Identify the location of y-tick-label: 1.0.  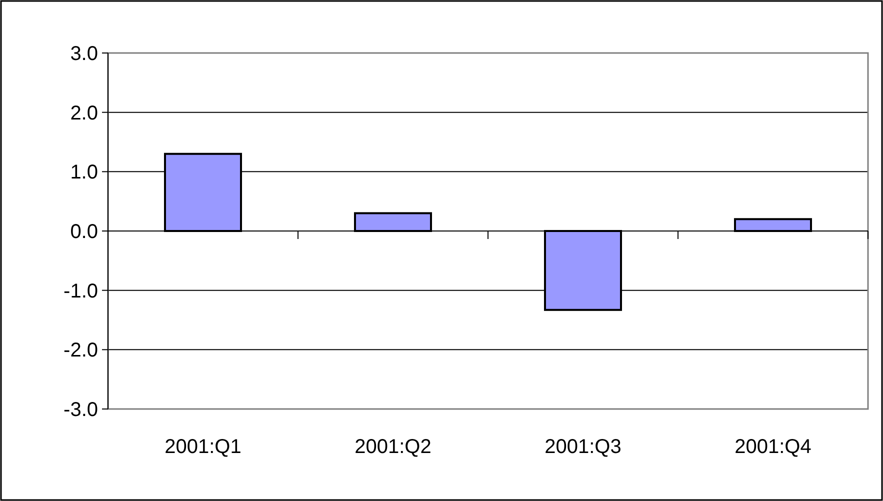
(84, 173).